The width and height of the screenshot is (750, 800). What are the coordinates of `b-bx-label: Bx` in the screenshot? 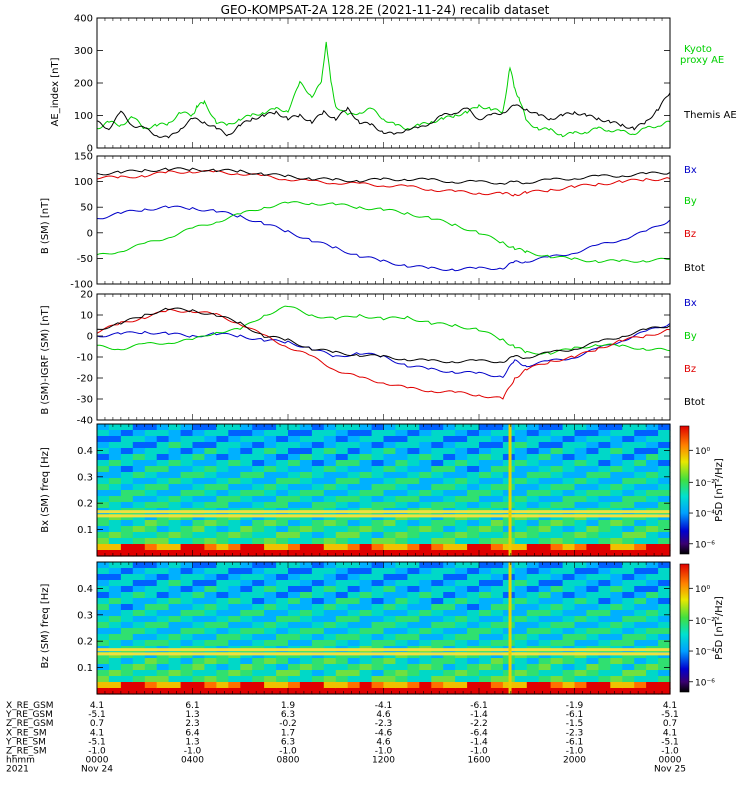 It's located at (690, 170).